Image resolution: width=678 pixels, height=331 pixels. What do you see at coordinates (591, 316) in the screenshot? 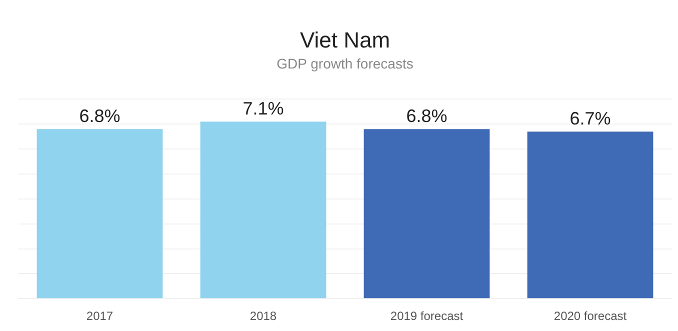
I see `x-tick-label: 2020 forecast` at bounding box center [591, 316].